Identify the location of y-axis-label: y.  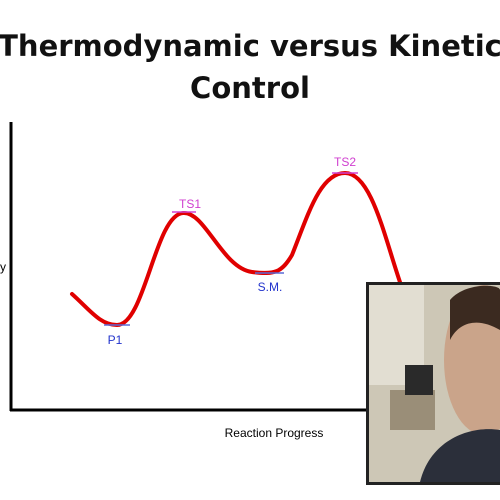
(3, 267).